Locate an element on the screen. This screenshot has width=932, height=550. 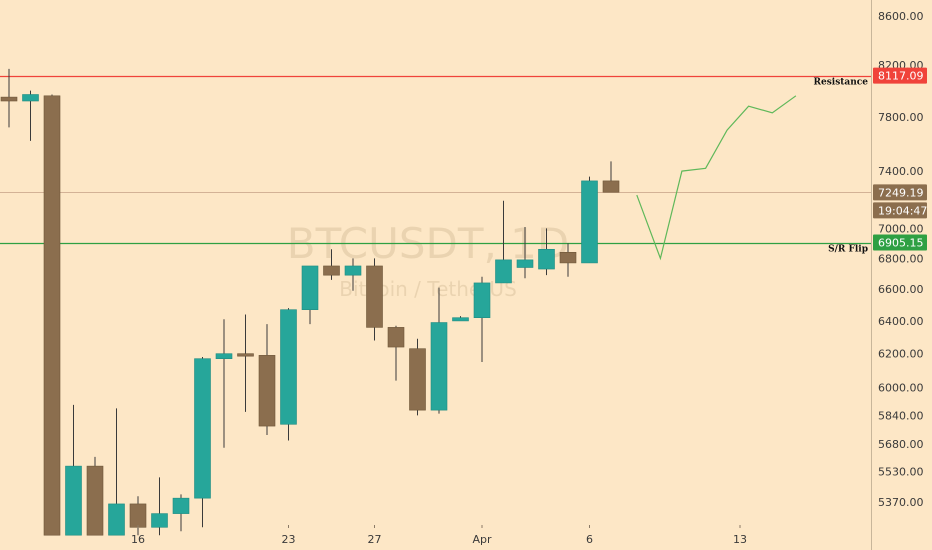
y-tick-label: 6200.00 is located at coordinates (901, 354).